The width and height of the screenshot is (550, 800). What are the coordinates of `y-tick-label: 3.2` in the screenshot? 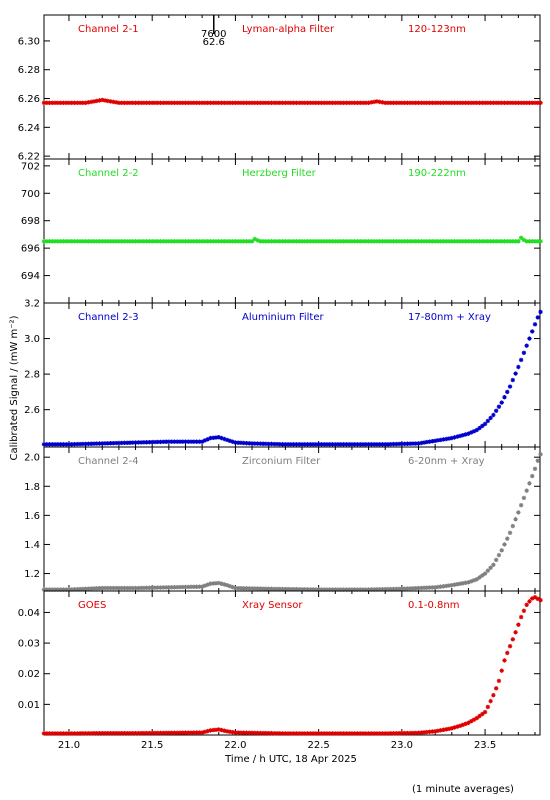 It's located at (32, 304).